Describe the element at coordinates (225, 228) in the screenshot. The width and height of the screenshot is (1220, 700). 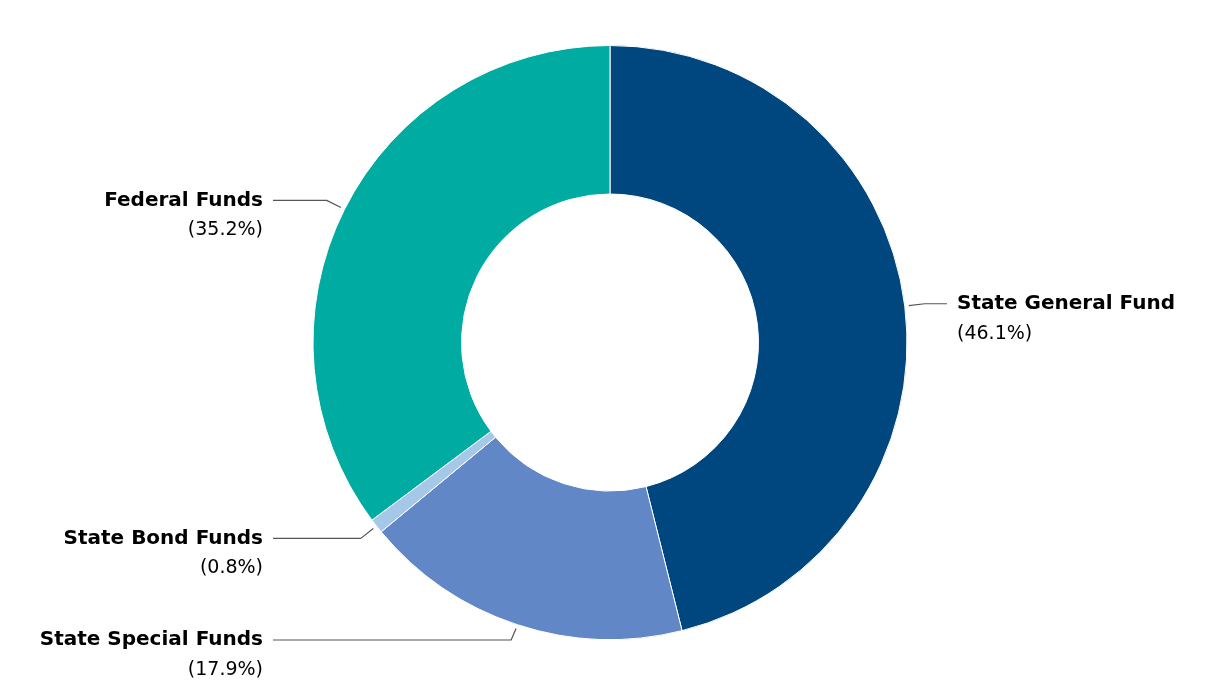
I see `data-label: (35.2%)` at that location.